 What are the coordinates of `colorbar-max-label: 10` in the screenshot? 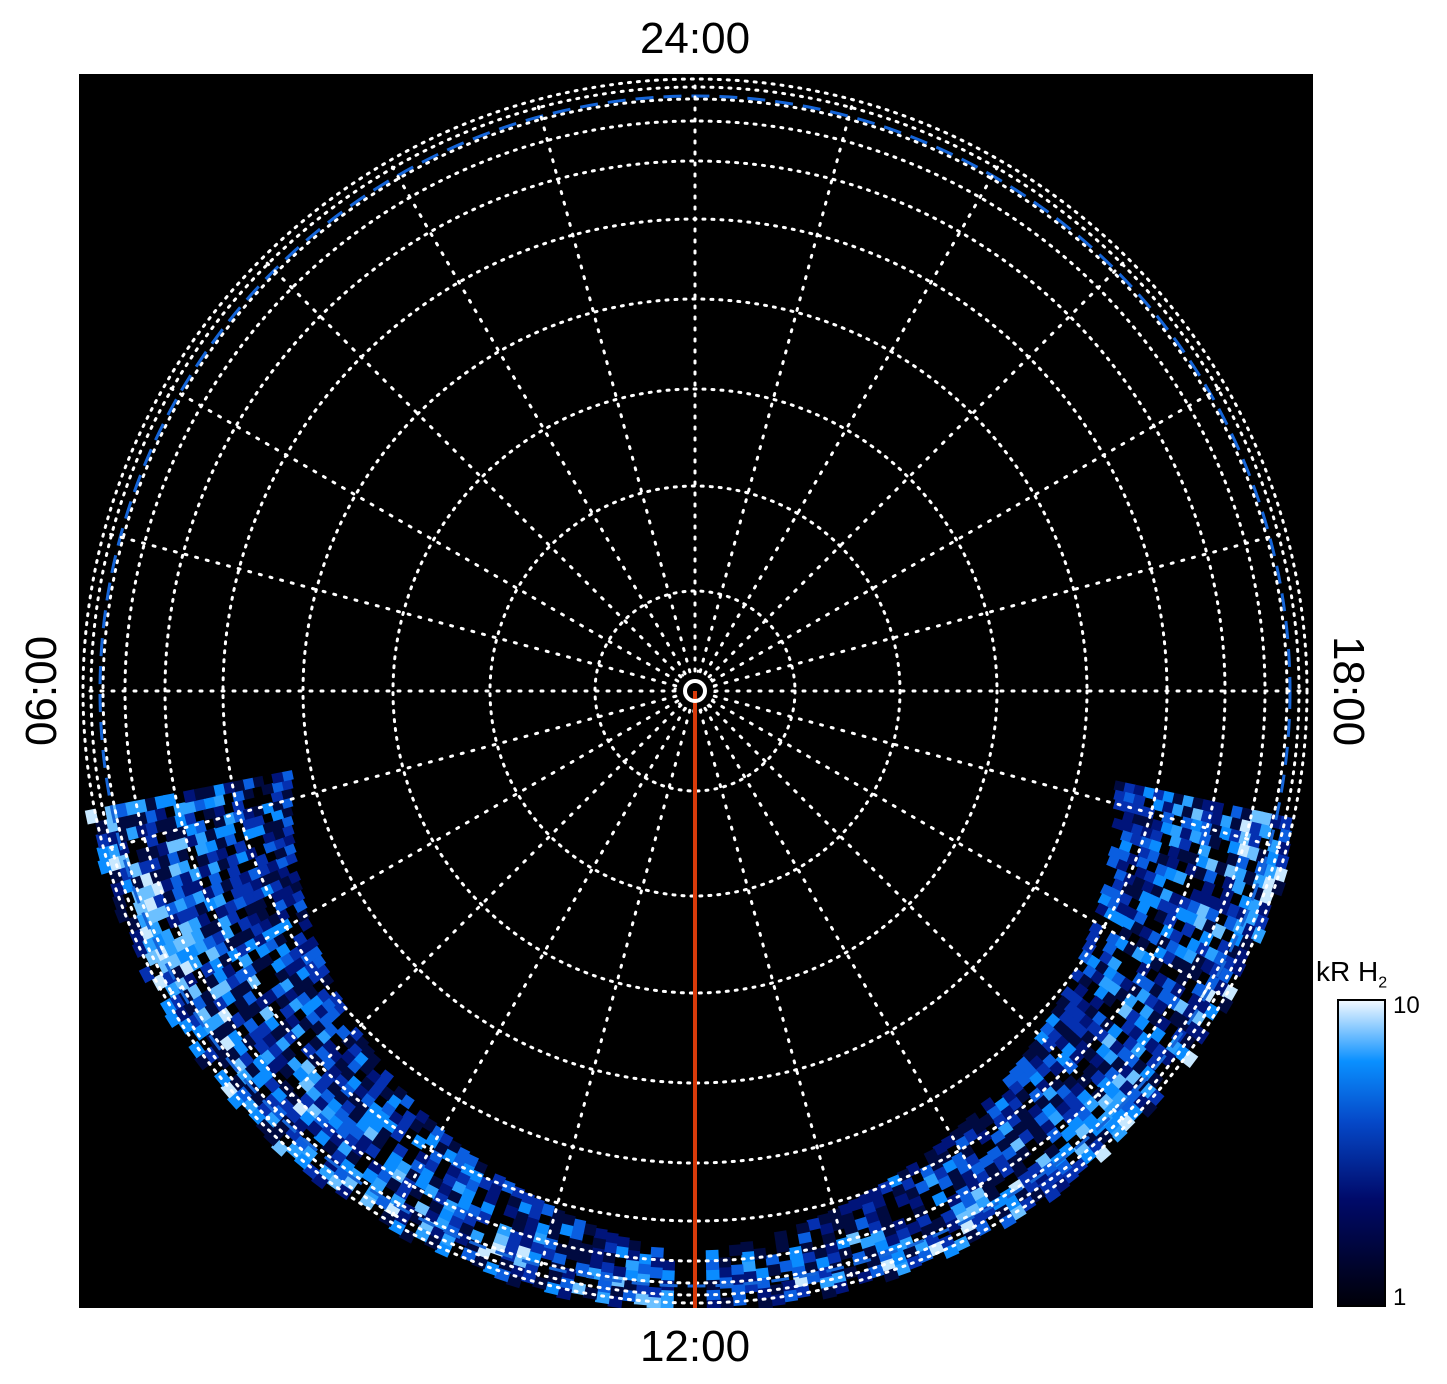 It's located at (1406, 1005).